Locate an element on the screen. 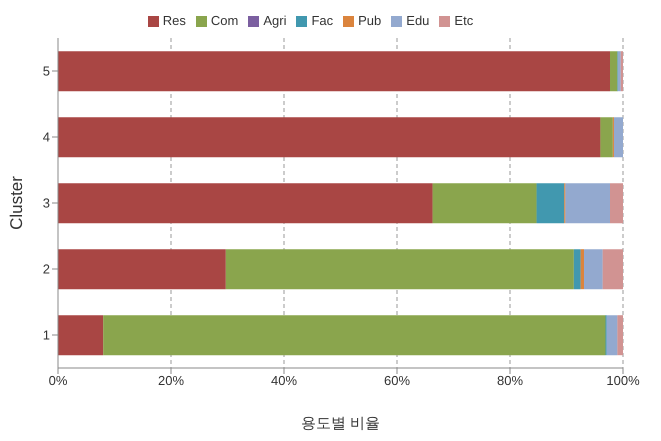  legend-label: Res is located at coordinates (174, 20).